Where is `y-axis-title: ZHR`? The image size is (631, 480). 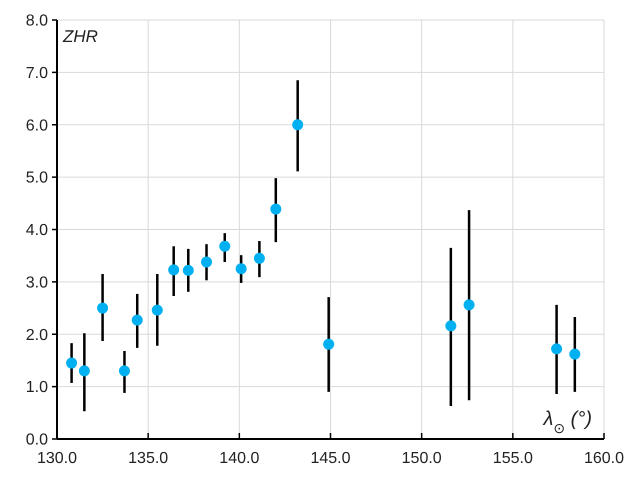 y-axis-title: ZHR is located at coordinates (80, 36).